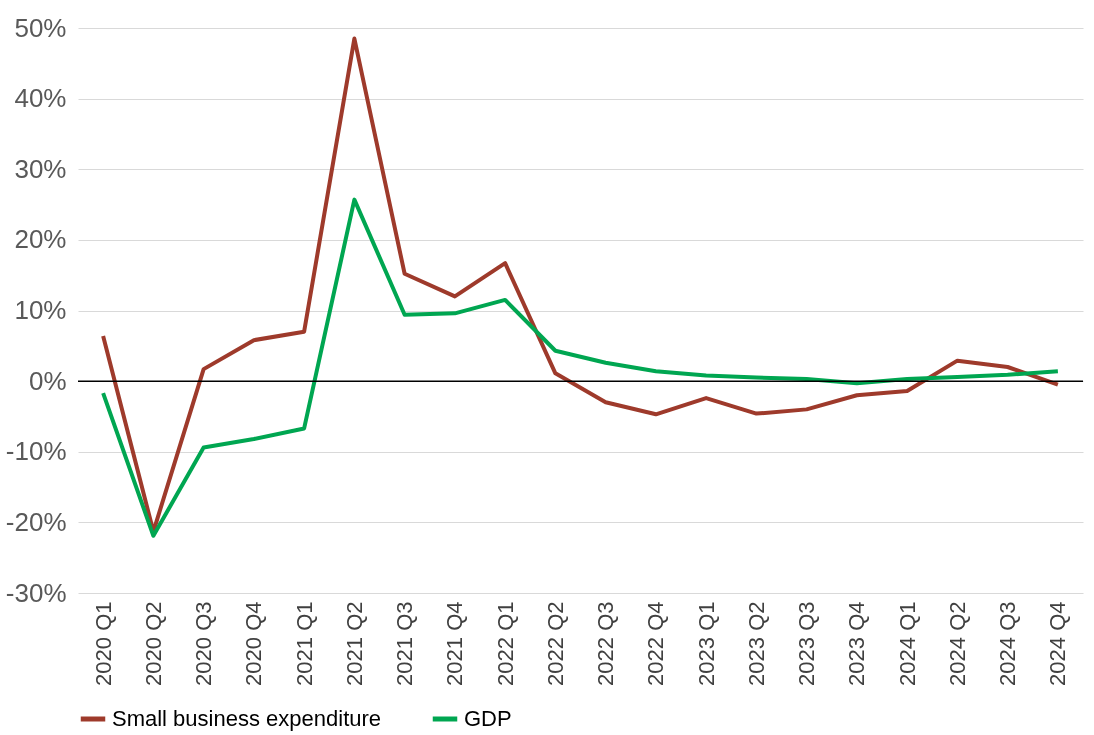 This screenshot has height=735, width=1094. Describe the element at coordinates (1058, 643) in the screenshot. I see `x-tick-label: 2024 Q4` at that location.